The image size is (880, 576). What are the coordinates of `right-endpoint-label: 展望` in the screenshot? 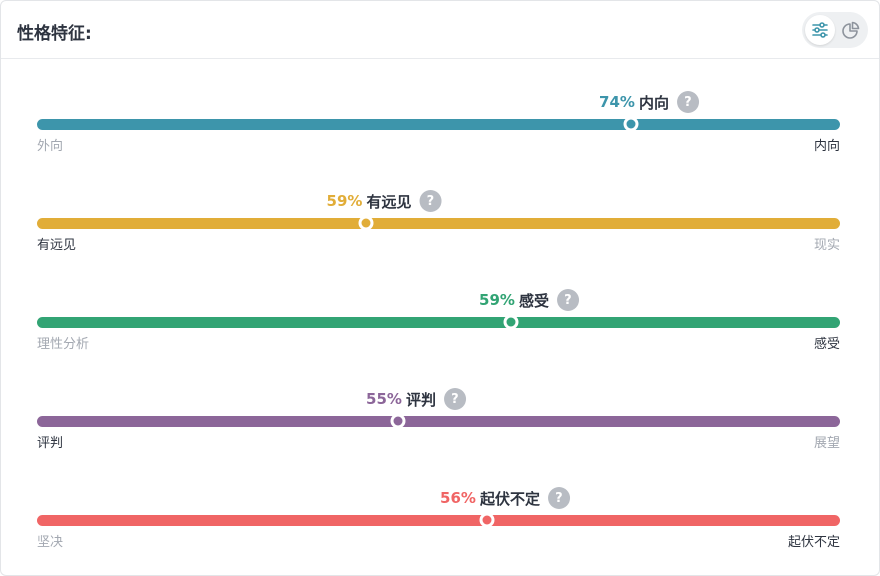 It's located at (826, 443).